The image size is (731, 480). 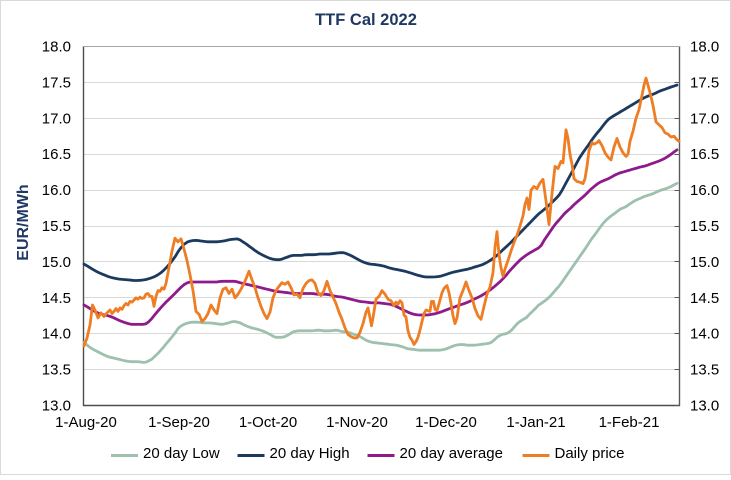 What do you see at coordinates (310, 453) in the screenshot?
I see `svg-text: 20 day High` at bounding box center [310, 453].